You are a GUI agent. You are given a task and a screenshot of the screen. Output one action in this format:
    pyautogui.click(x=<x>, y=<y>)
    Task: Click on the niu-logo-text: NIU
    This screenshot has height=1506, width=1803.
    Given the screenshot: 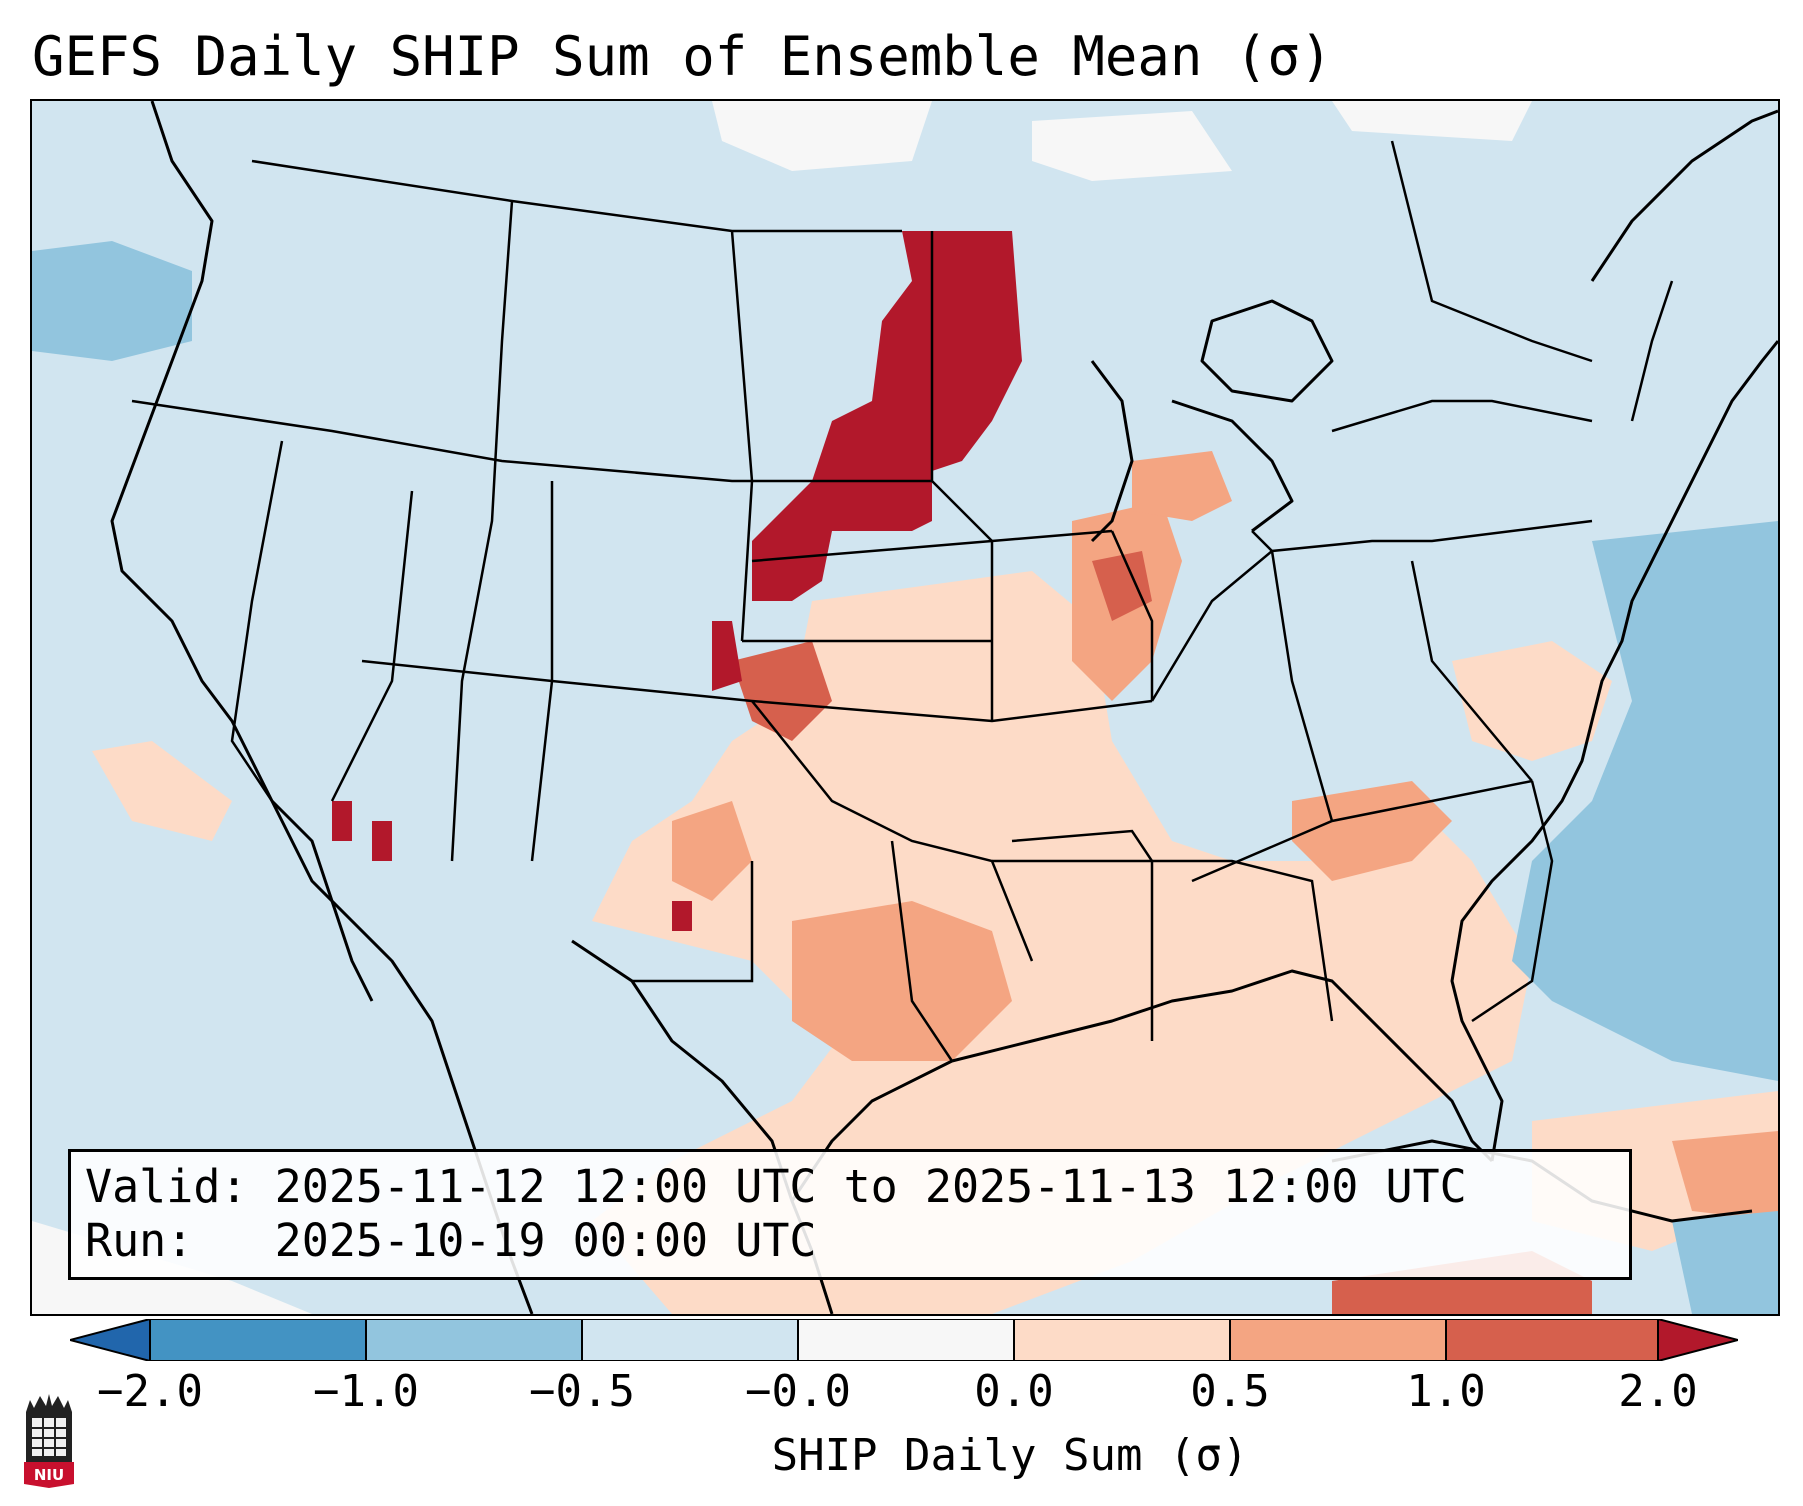 What is the action you would take?
    pyautogui.click(x=49, y=1475)
    